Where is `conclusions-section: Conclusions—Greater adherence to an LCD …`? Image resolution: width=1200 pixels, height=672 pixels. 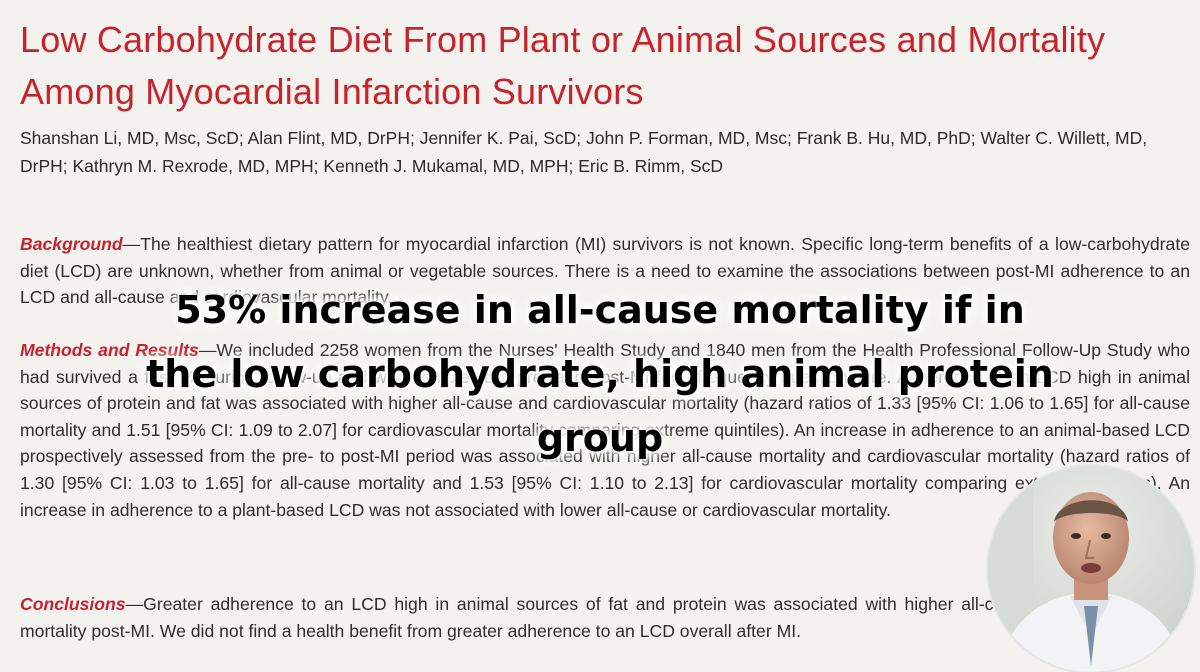 conclusions-section: Conclusions—Greater adherence to an LCD … is located at coordinates (605, 617).